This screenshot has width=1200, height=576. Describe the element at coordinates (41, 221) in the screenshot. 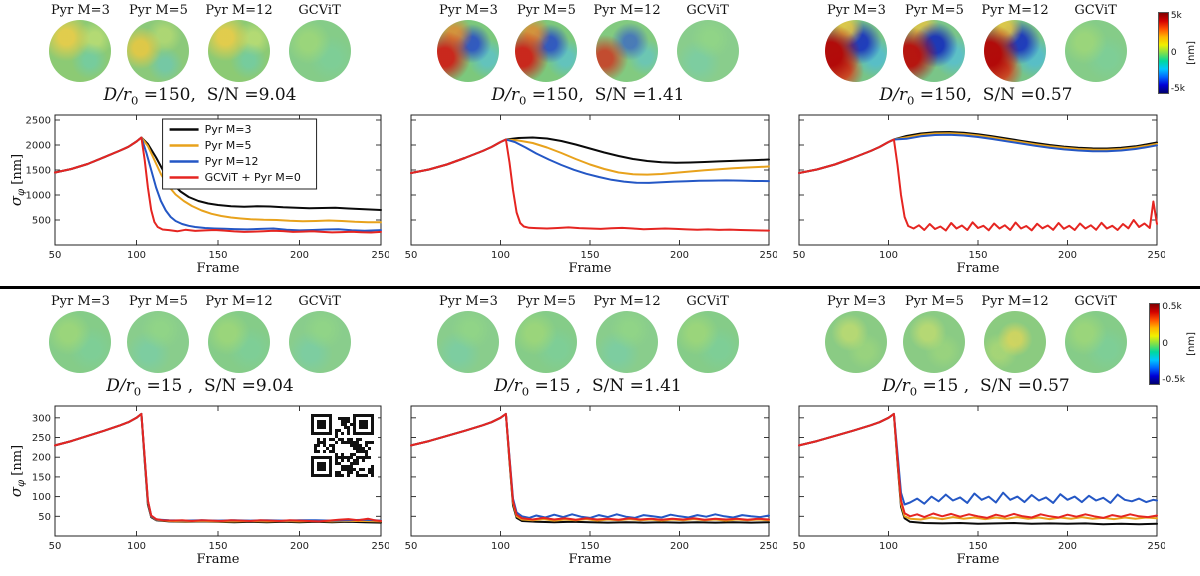

I see `y-tick-label: 500` at that location.